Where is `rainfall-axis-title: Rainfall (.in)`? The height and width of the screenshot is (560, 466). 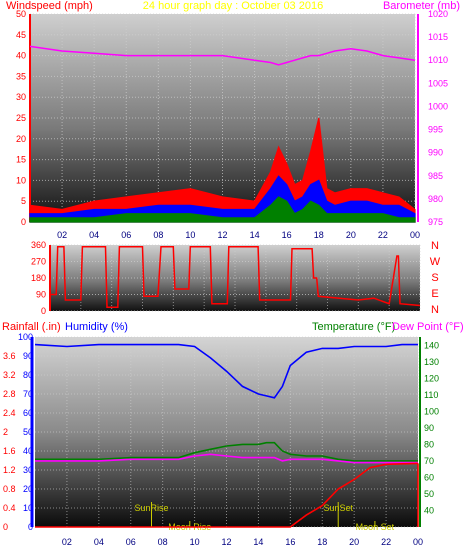
rainfall-axis-title: Rainfall (.in) is located at coordinates (31, 327).